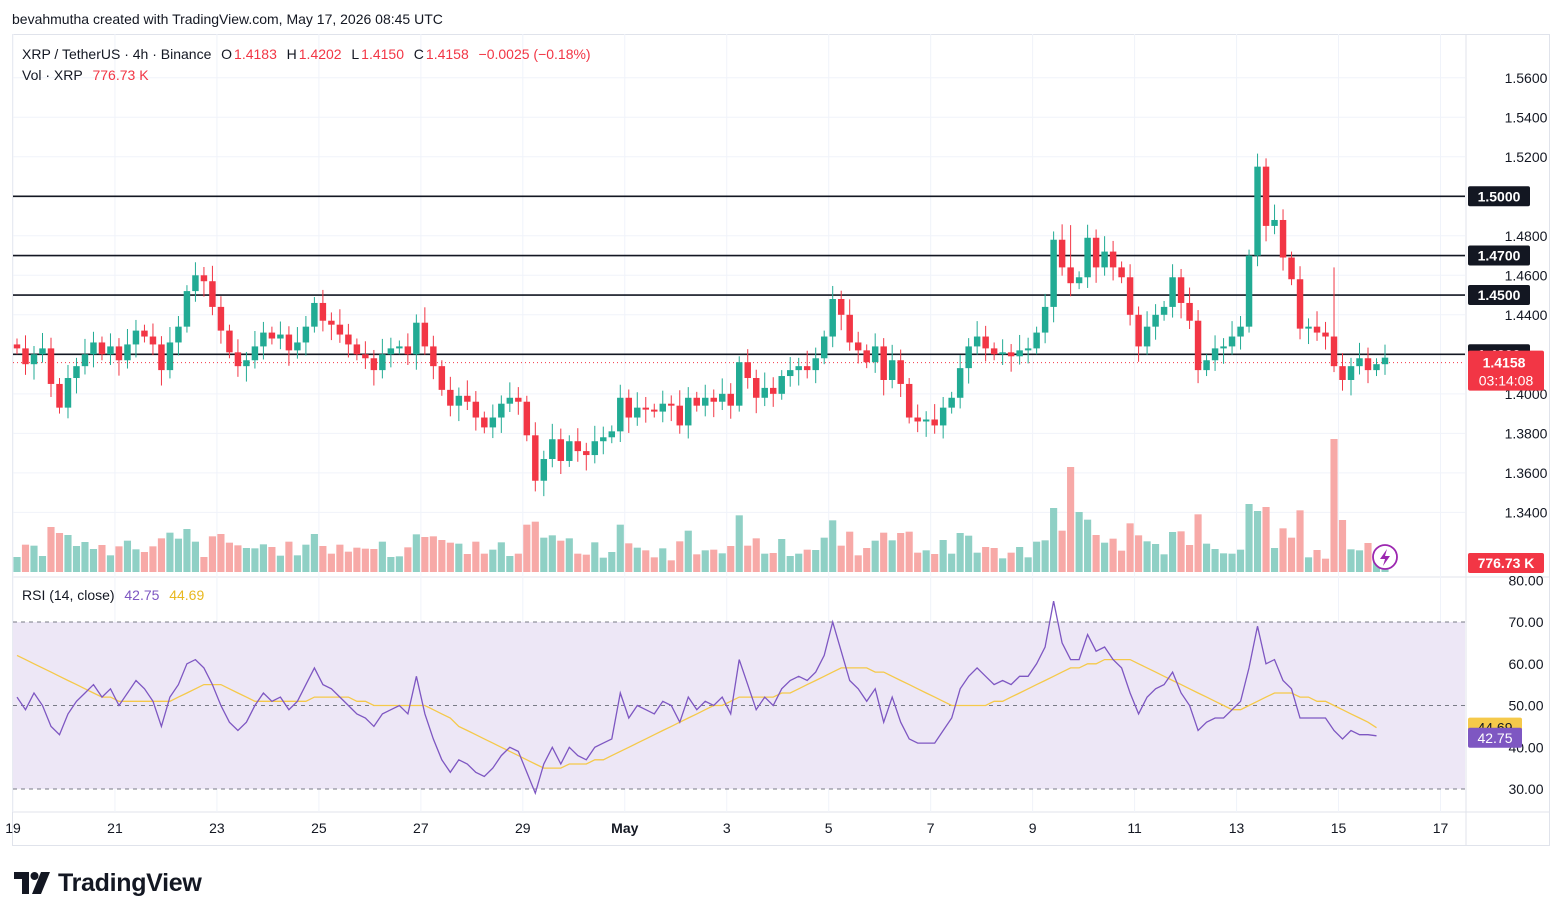  What do you see at coordinates (1441, 828) in the screenshot?
I see `time-tick-label: 17` at bounding box center [1441, 828].